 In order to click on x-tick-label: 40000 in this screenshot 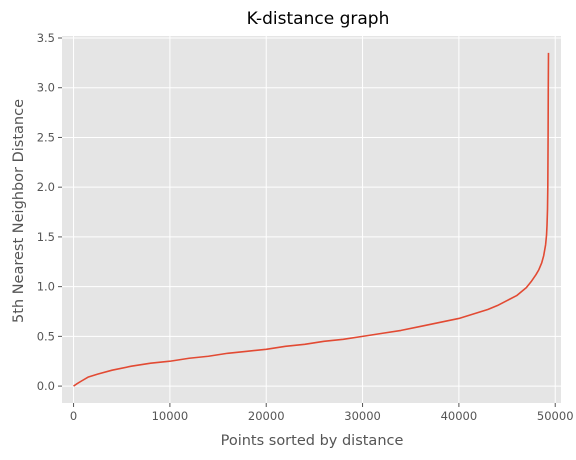, I will do `click(459, 416)`.